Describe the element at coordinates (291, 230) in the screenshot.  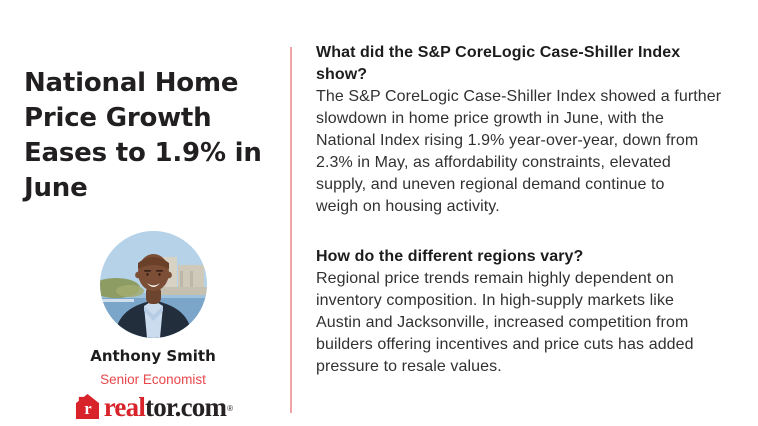
I see `vertical-divider` at that location.